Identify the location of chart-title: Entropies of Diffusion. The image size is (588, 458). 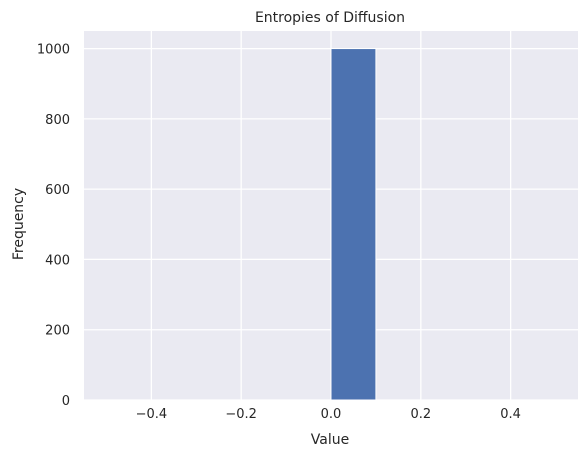
(330, 18).